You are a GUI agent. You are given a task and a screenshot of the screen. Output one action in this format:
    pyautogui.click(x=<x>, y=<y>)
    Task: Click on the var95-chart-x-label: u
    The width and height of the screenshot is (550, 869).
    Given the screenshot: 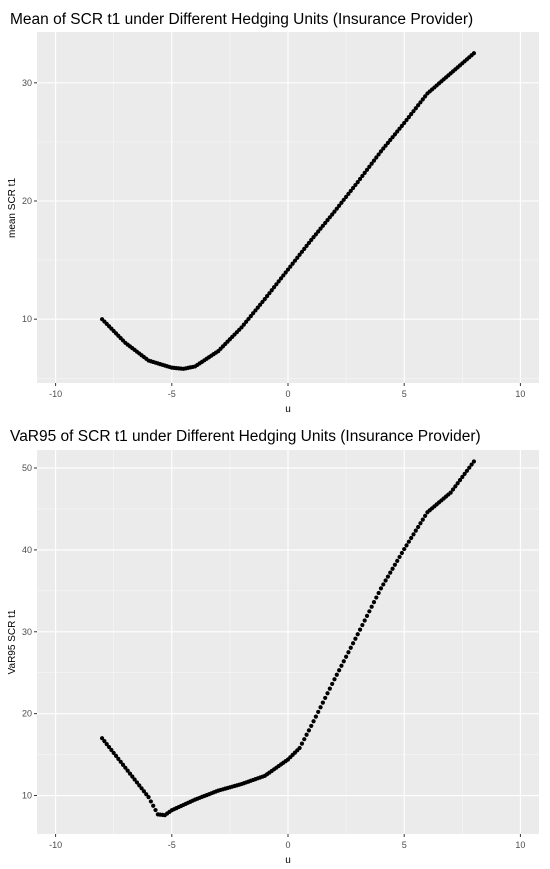 What is the action you would take?
    pyautogui.click(x=288, y=860)
    